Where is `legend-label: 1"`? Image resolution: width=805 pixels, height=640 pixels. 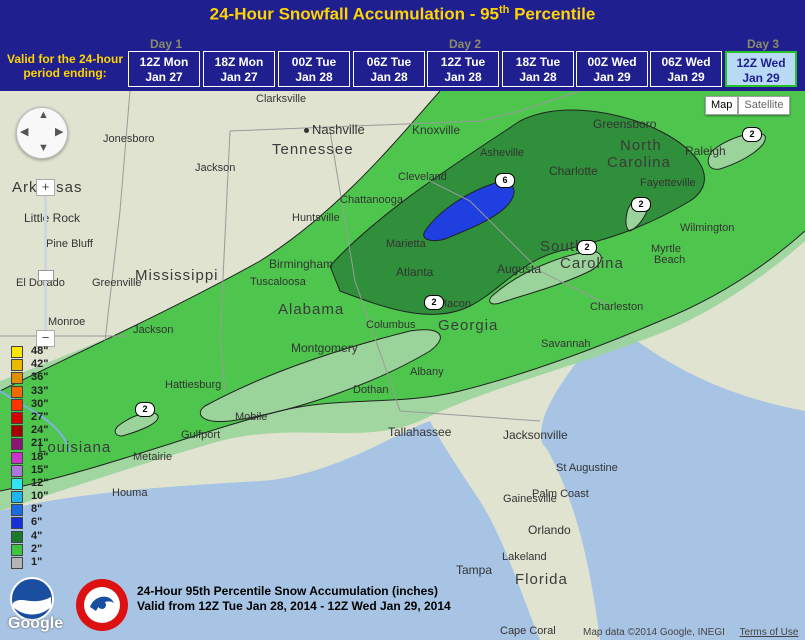 legend-label: 1" is located at coordinates (37, 562).